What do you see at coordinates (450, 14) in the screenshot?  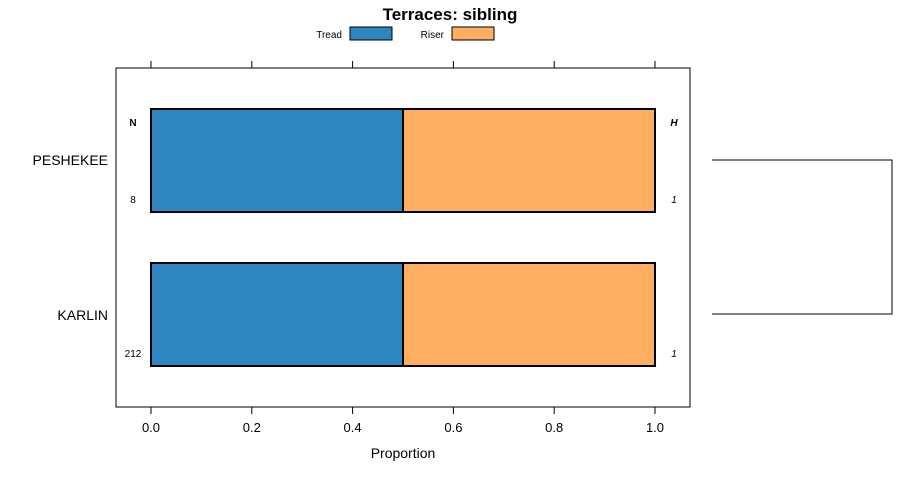 I see `chart-title: Terraces: sibling` at bounding box center [450, 14].